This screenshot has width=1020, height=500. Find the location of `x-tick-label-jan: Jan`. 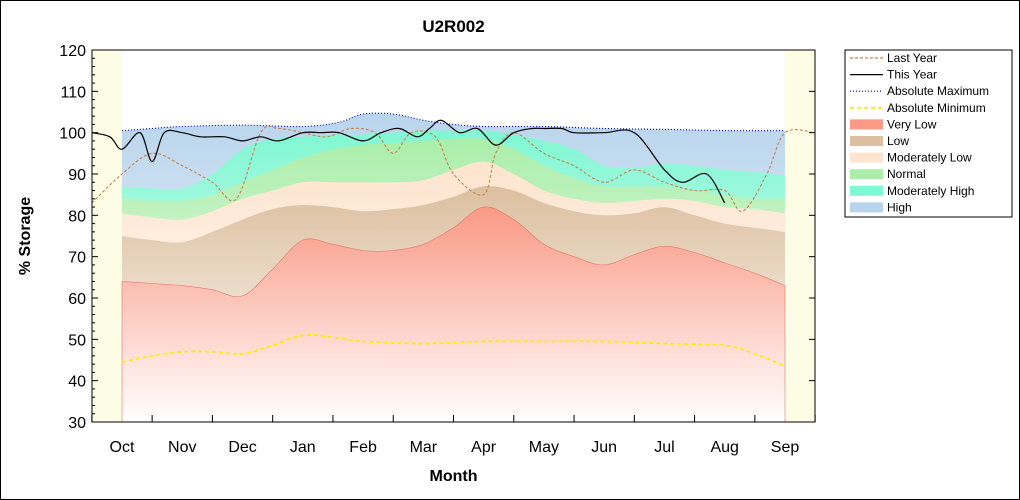

x-tick-label-jan: Jan is located at coordinates (303, 447).